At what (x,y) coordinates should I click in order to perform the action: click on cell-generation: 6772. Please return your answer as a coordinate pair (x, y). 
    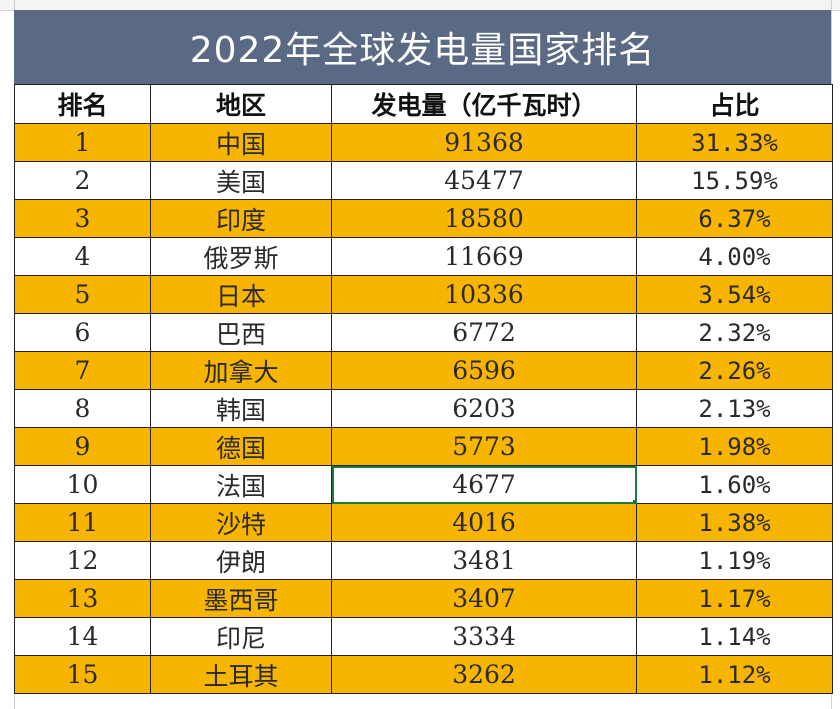
    Looking at the image, I should click on (484, 332).